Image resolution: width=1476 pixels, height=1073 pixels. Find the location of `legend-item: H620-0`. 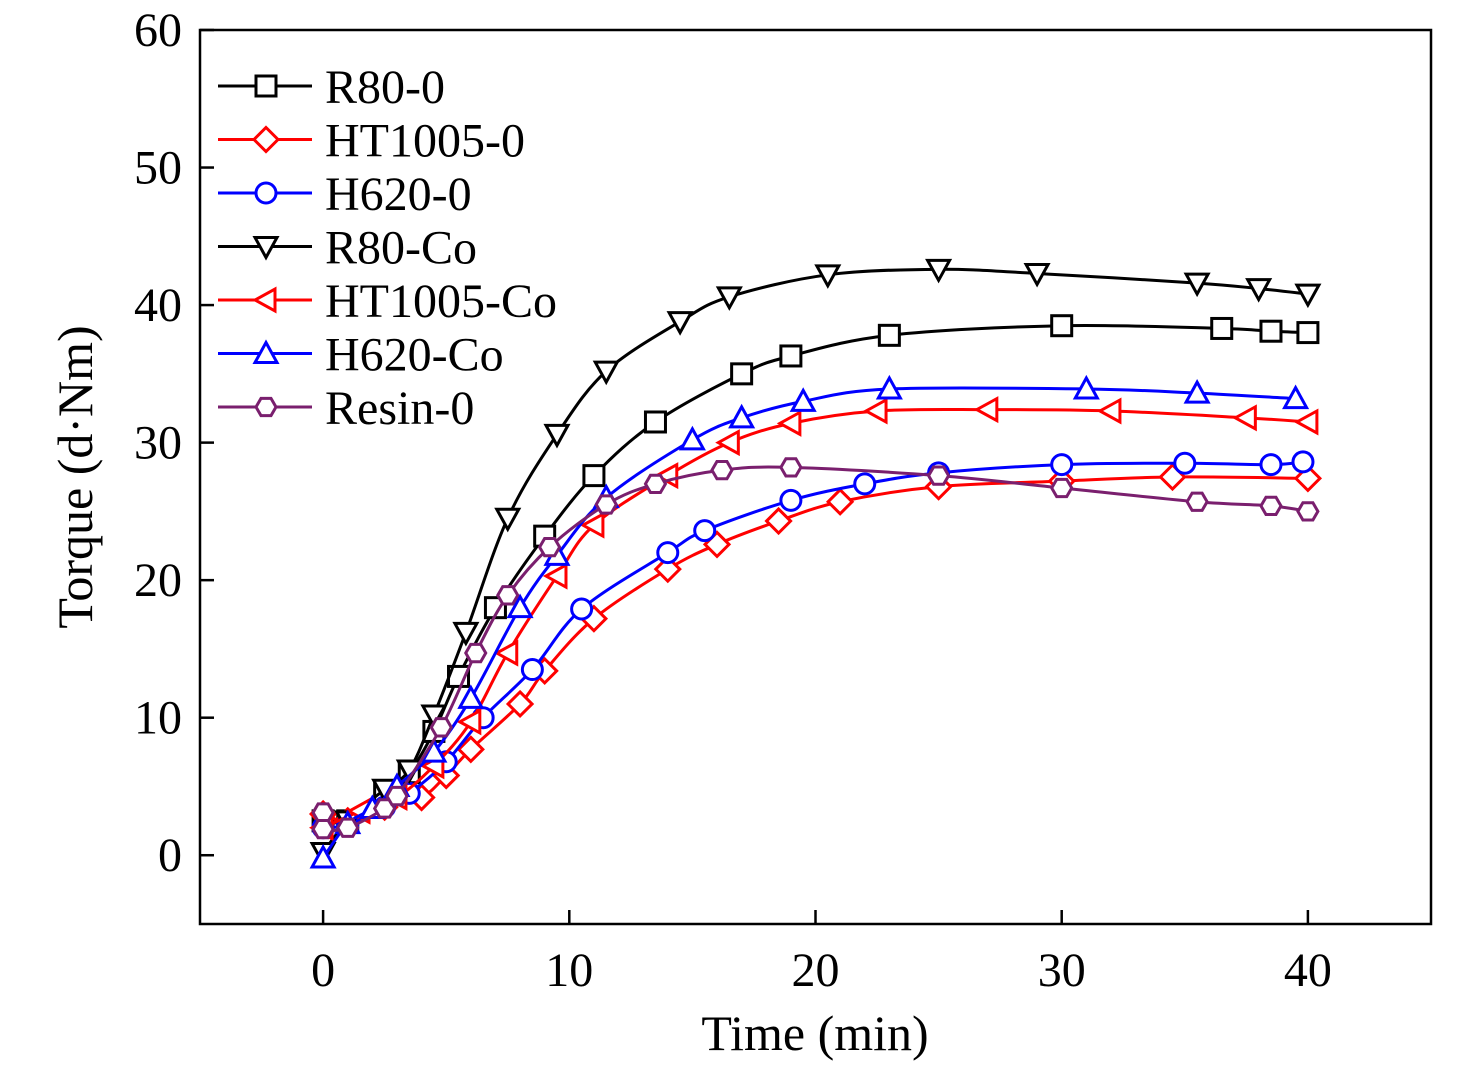

legend-item: H620-0 is located at coordinates (345, 194).